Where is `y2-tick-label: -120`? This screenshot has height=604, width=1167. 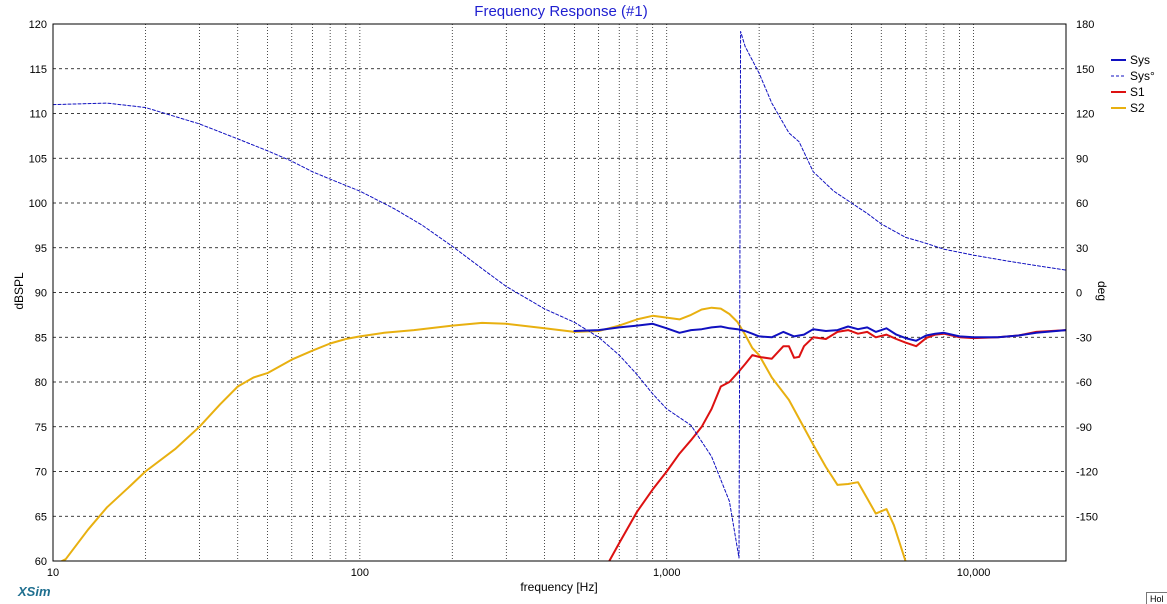
y2-tick-label: -120 is located at coordinates (1087, 473).